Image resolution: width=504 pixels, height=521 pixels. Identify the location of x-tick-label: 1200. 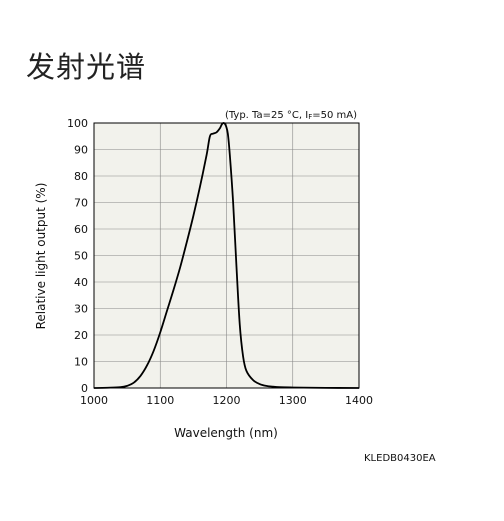
(227, 400).